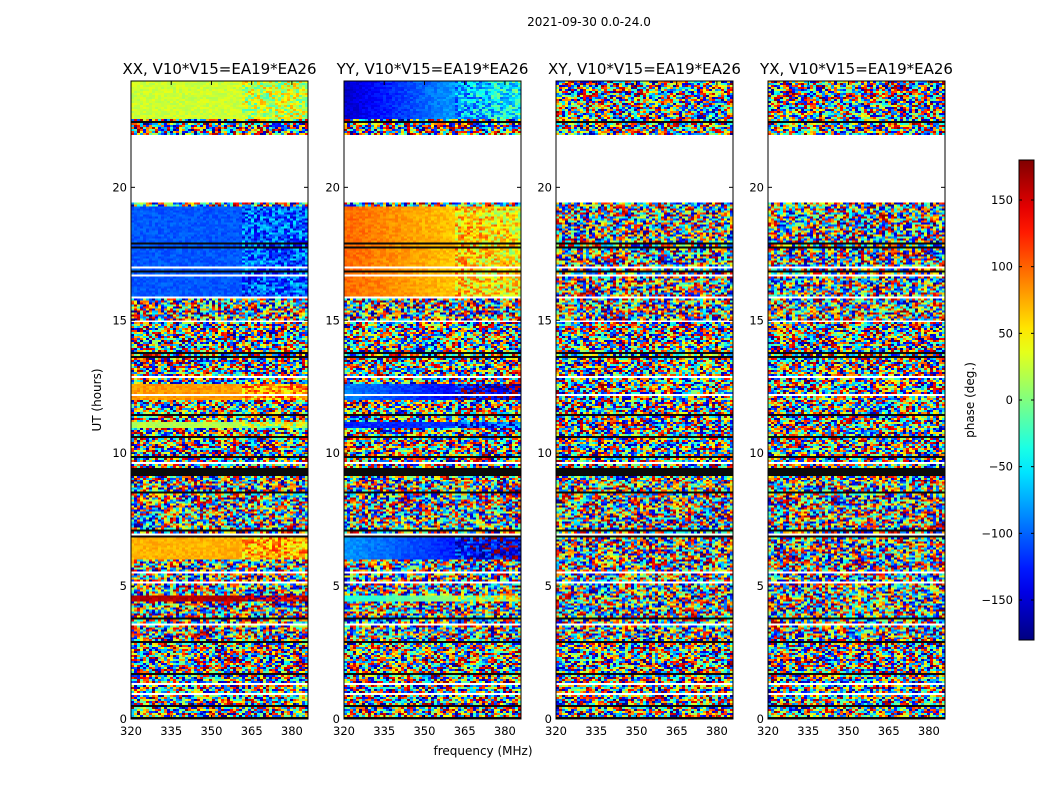 The height and width of the screenshot is (800, 1050). Describe the element at coordinates (1005, 333) in the screenshot. I see `colorbar-tick-label: 50` at that location.